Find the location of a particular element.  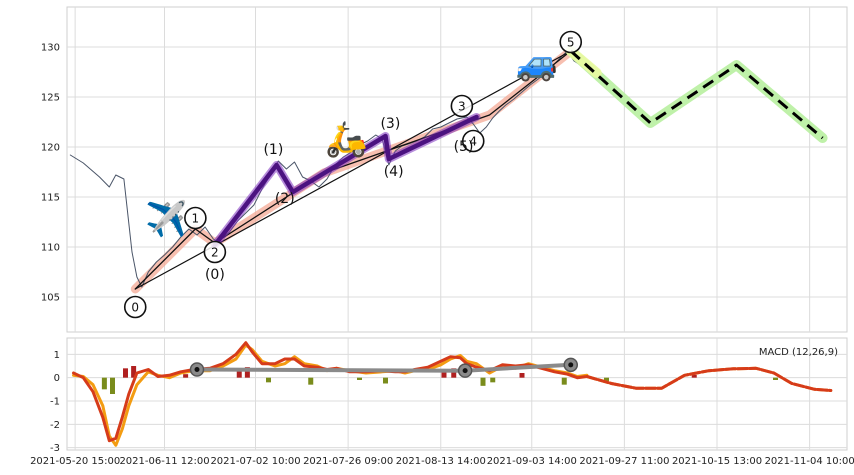

wave-label: (1) is located at coordinates (273, 150).